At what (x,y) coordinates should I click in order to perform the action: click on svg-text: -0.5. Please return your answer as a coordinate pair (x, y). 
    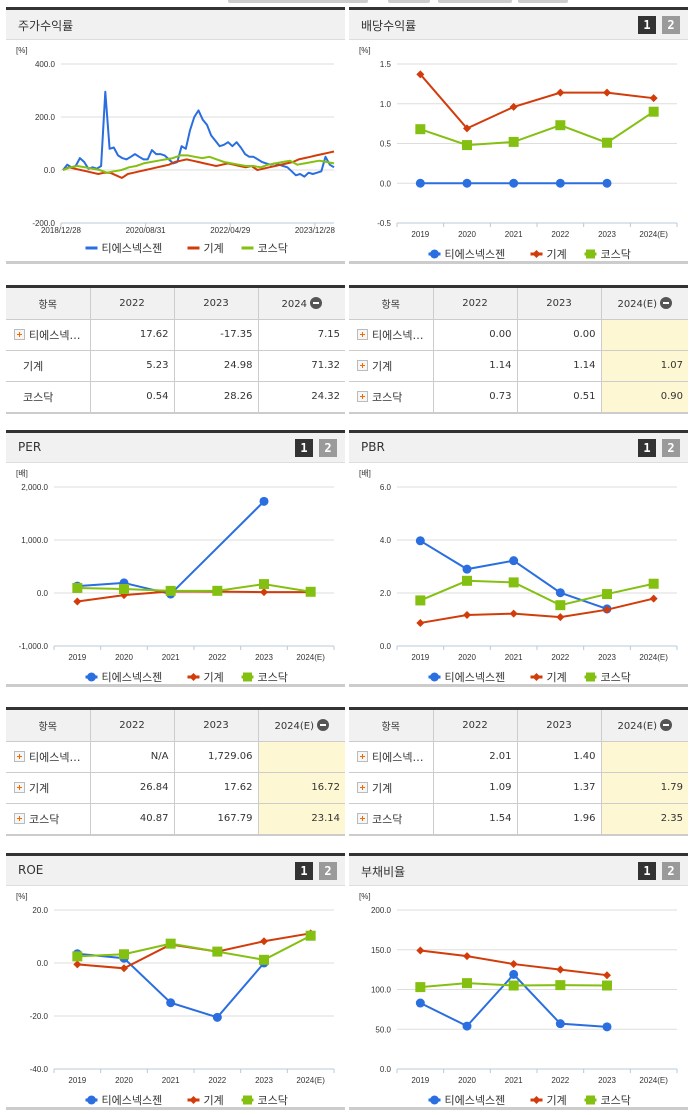
    Looking at the image, I should click on (384, 223).